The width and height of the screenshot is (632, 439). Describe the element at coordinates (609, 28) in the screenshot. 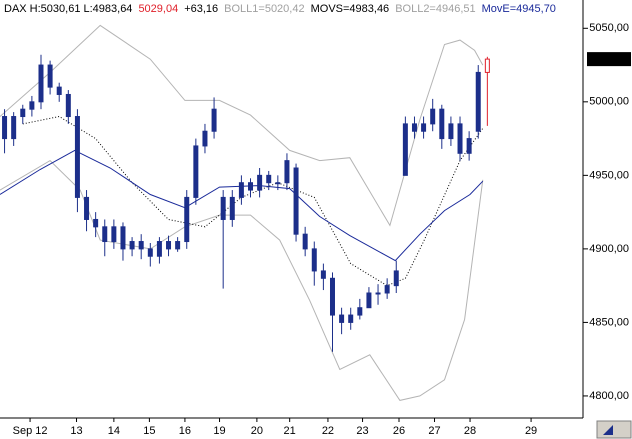

I see `y-tick-label: 5050,00` at that location.